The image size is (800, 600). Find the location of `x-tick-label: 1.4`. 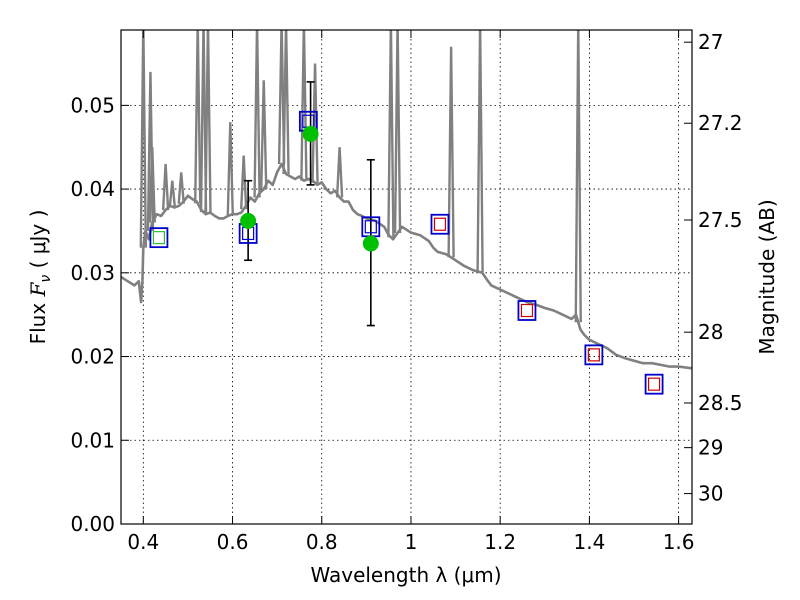

x-tick-label: 1.4 is located at coordinates (589, 542).